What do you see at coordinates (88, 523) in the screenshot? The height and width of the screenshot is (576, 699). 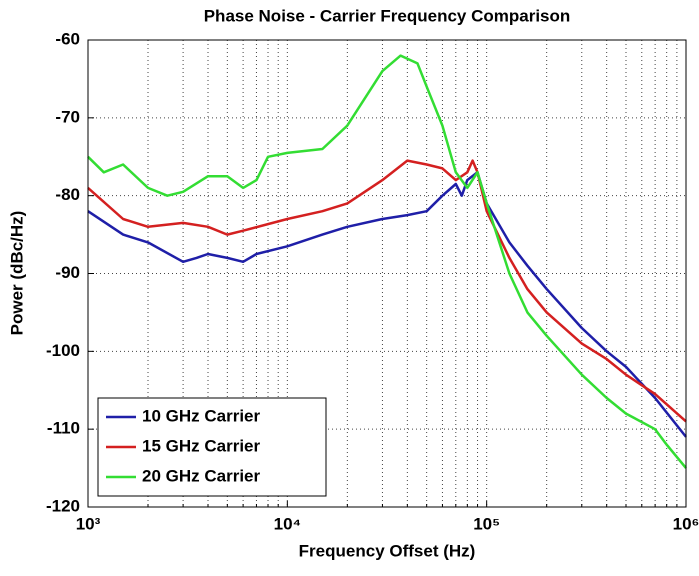 I see `x-tick-label: 10³` at bounding box center [88, 523].